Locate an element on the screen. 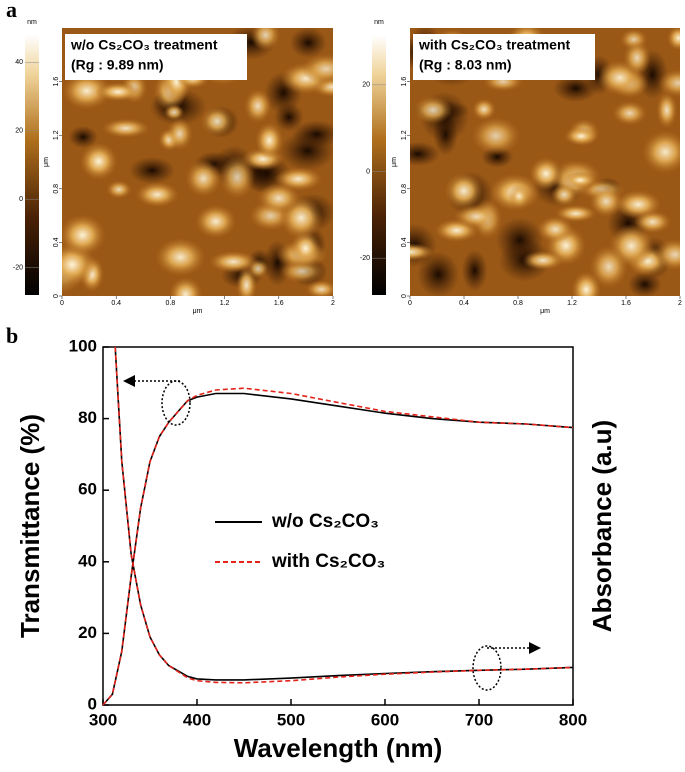 Image resolution: width=685 pixels, height=772 pixels. y-tick-label: 0 is located at coordinates (404, 296).